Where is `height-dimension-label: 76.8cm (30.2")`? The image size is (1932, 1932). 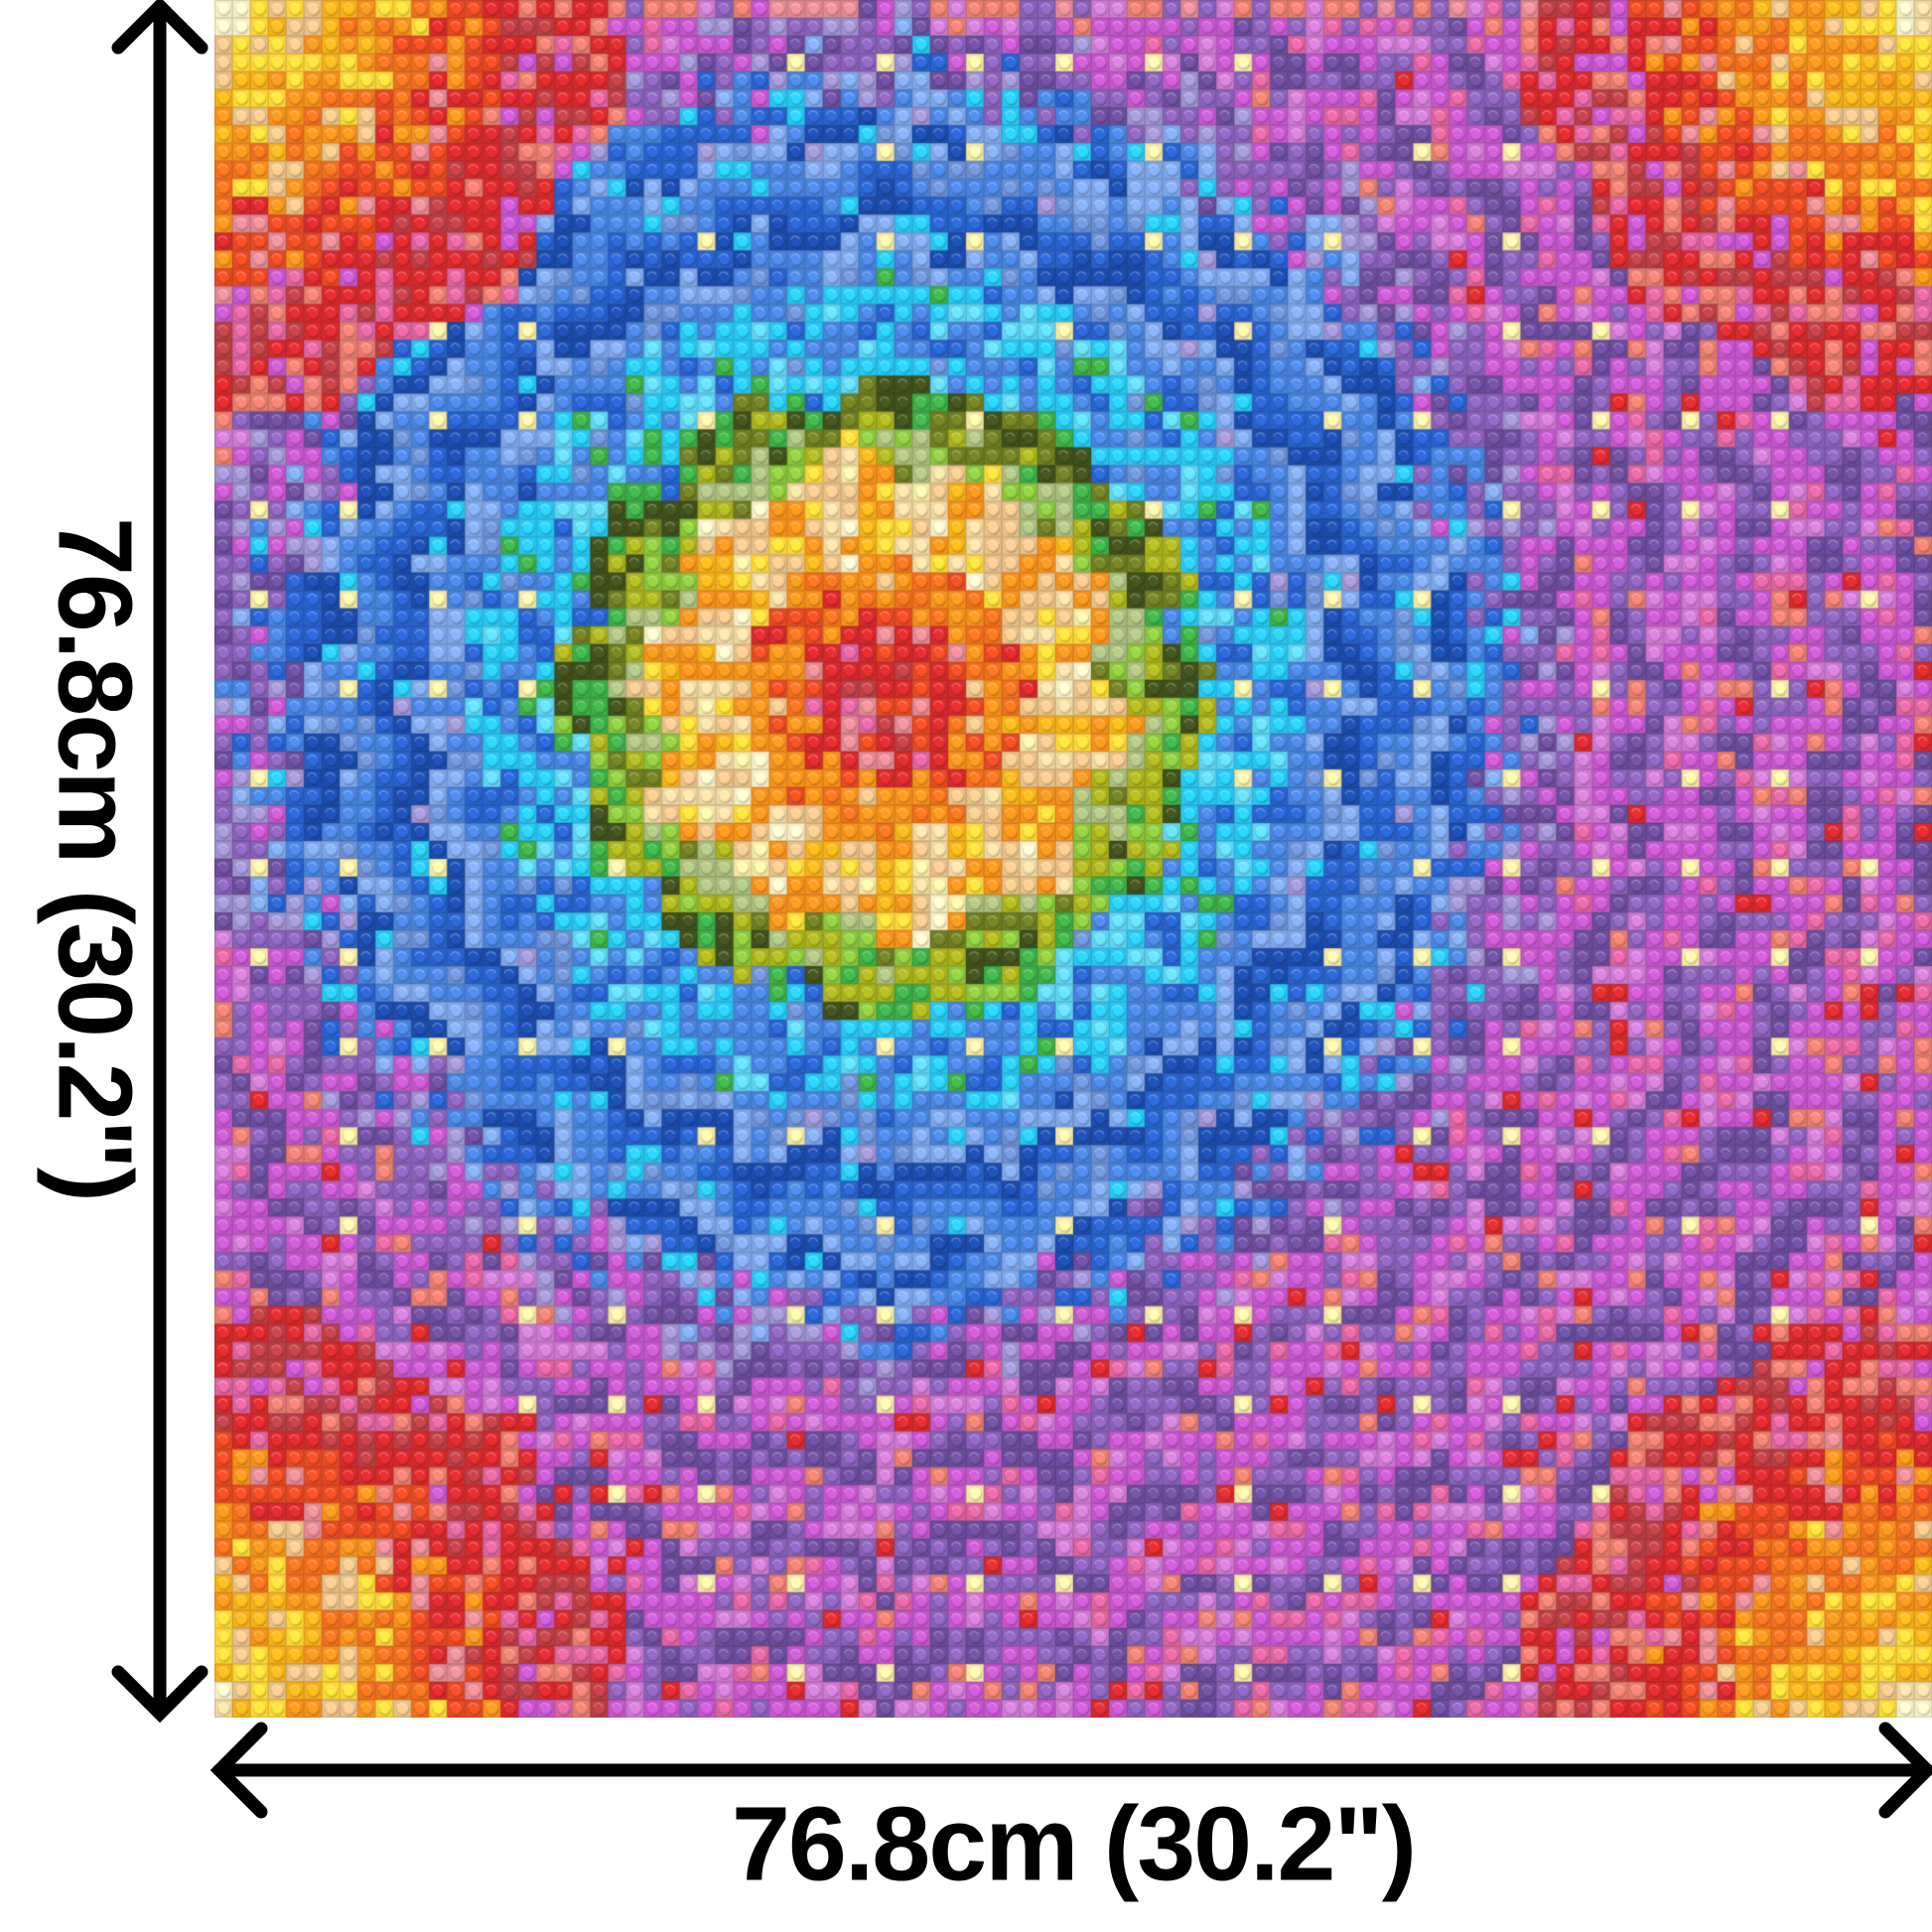
height-dimension-label: 76.8cm (30.2") is located at coordinates (95, 858).